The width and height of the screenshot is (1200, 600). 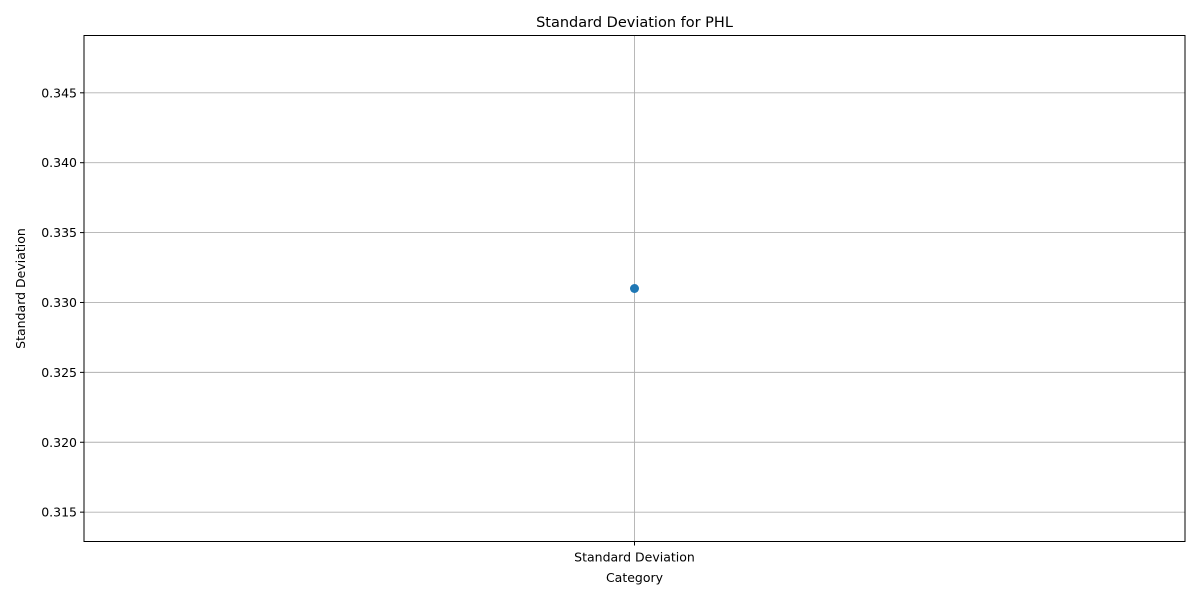 I want to click on chart-title: Standard Deviation for PHL, so click(x=634, y=23).